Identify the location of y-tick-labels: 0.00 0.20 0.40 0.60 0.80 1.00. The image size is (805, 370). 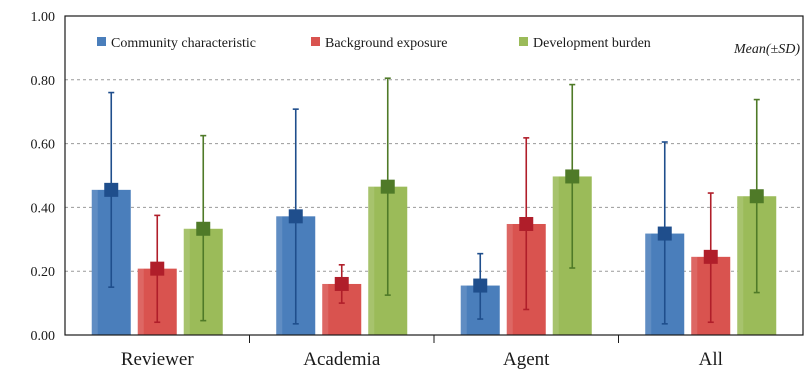
(43, 177).